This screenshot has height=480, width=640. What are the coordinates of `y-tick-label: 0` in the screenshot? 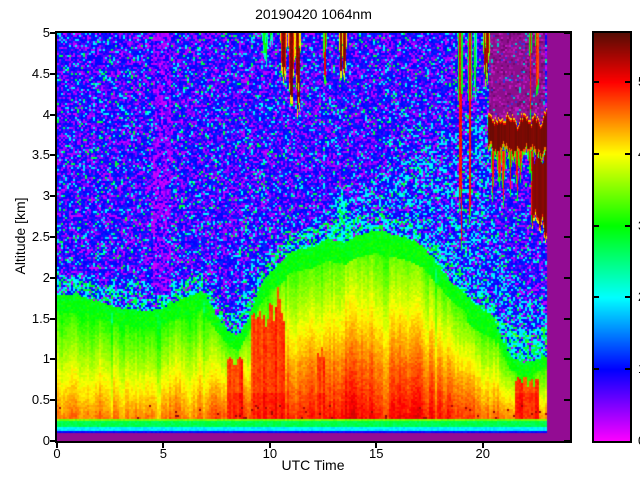 It's located at (46, 440).